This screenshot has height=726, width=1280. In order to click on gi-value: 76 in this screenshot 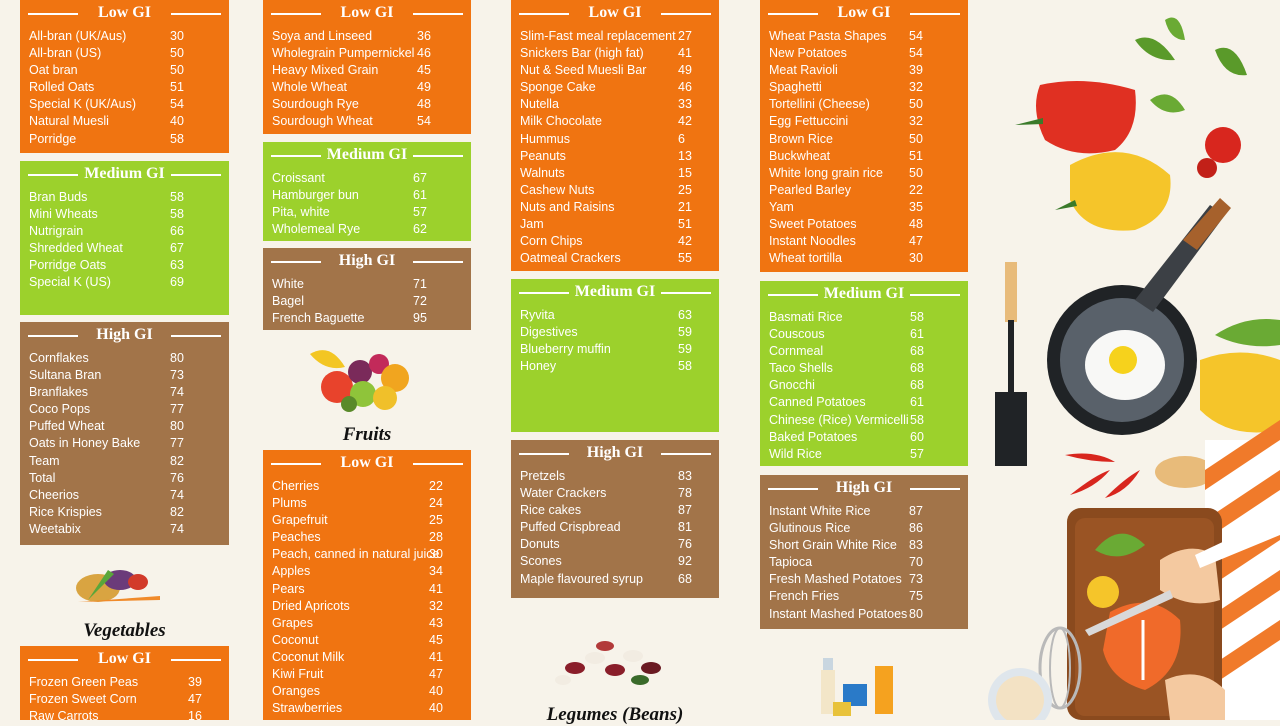, I will do `click(177, 477)`.